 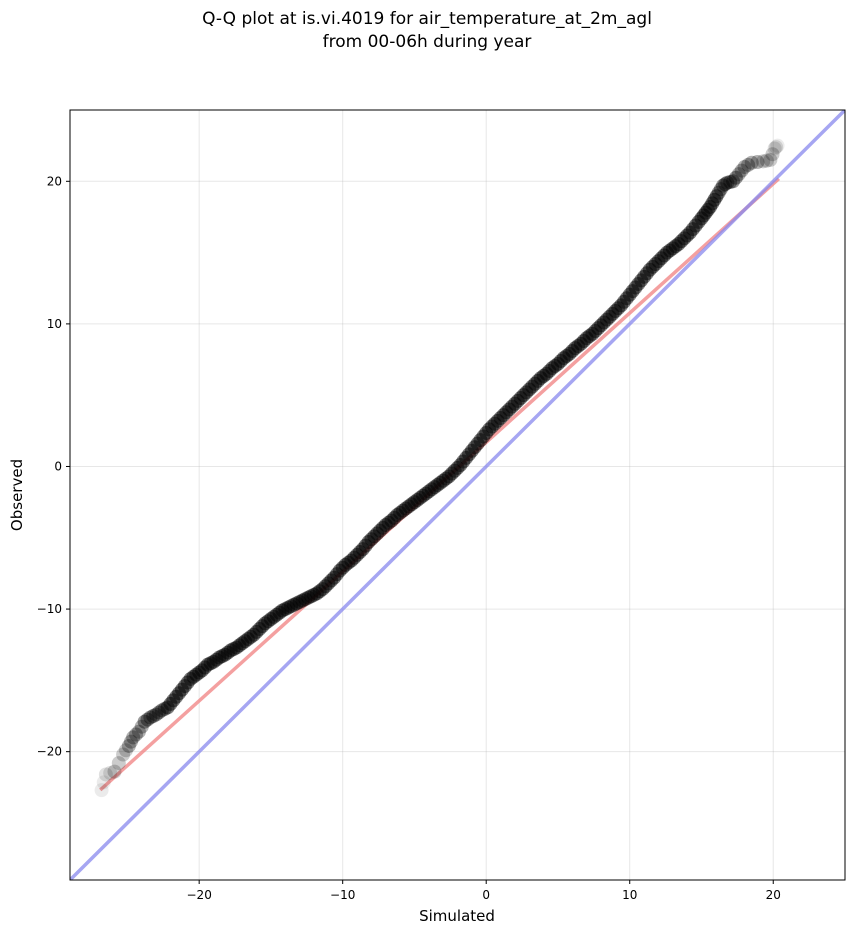 I want to click on x-tick-label: 10, so click(x=629, y=895).